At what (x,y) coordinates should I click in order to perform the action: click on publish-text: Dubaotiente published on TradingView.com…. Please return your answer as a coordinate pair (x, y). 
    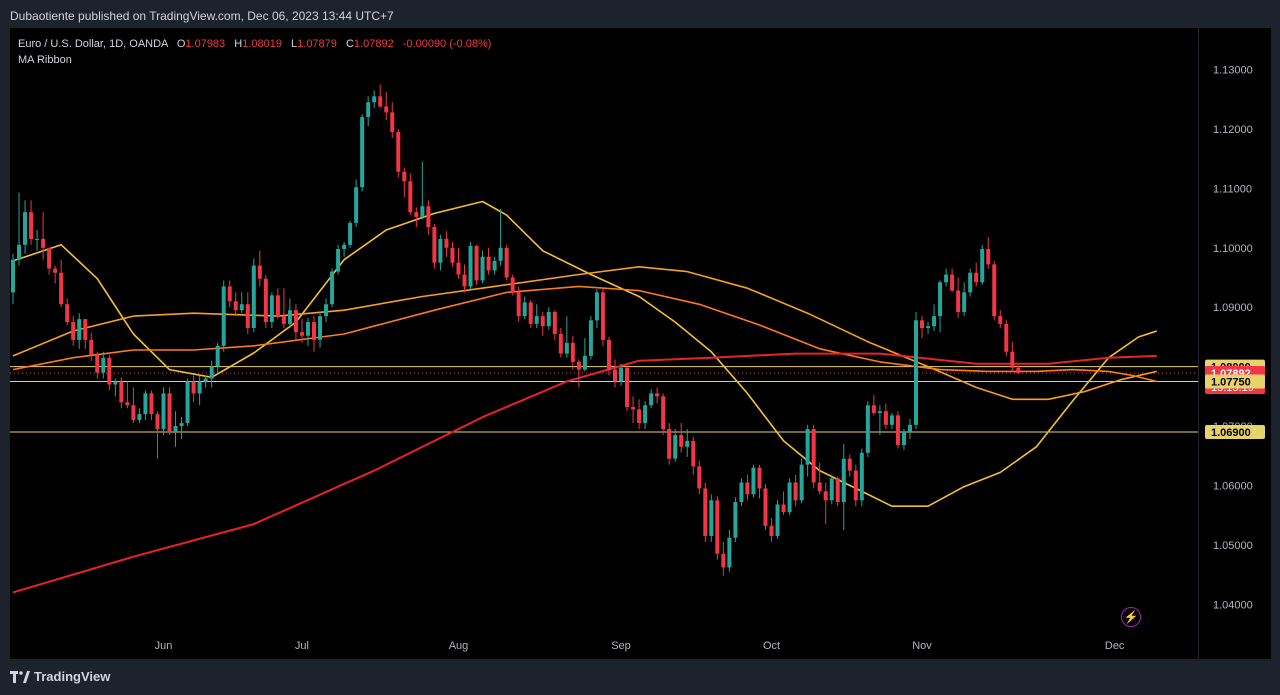
    Looking at the image, I should click on (202, 16).